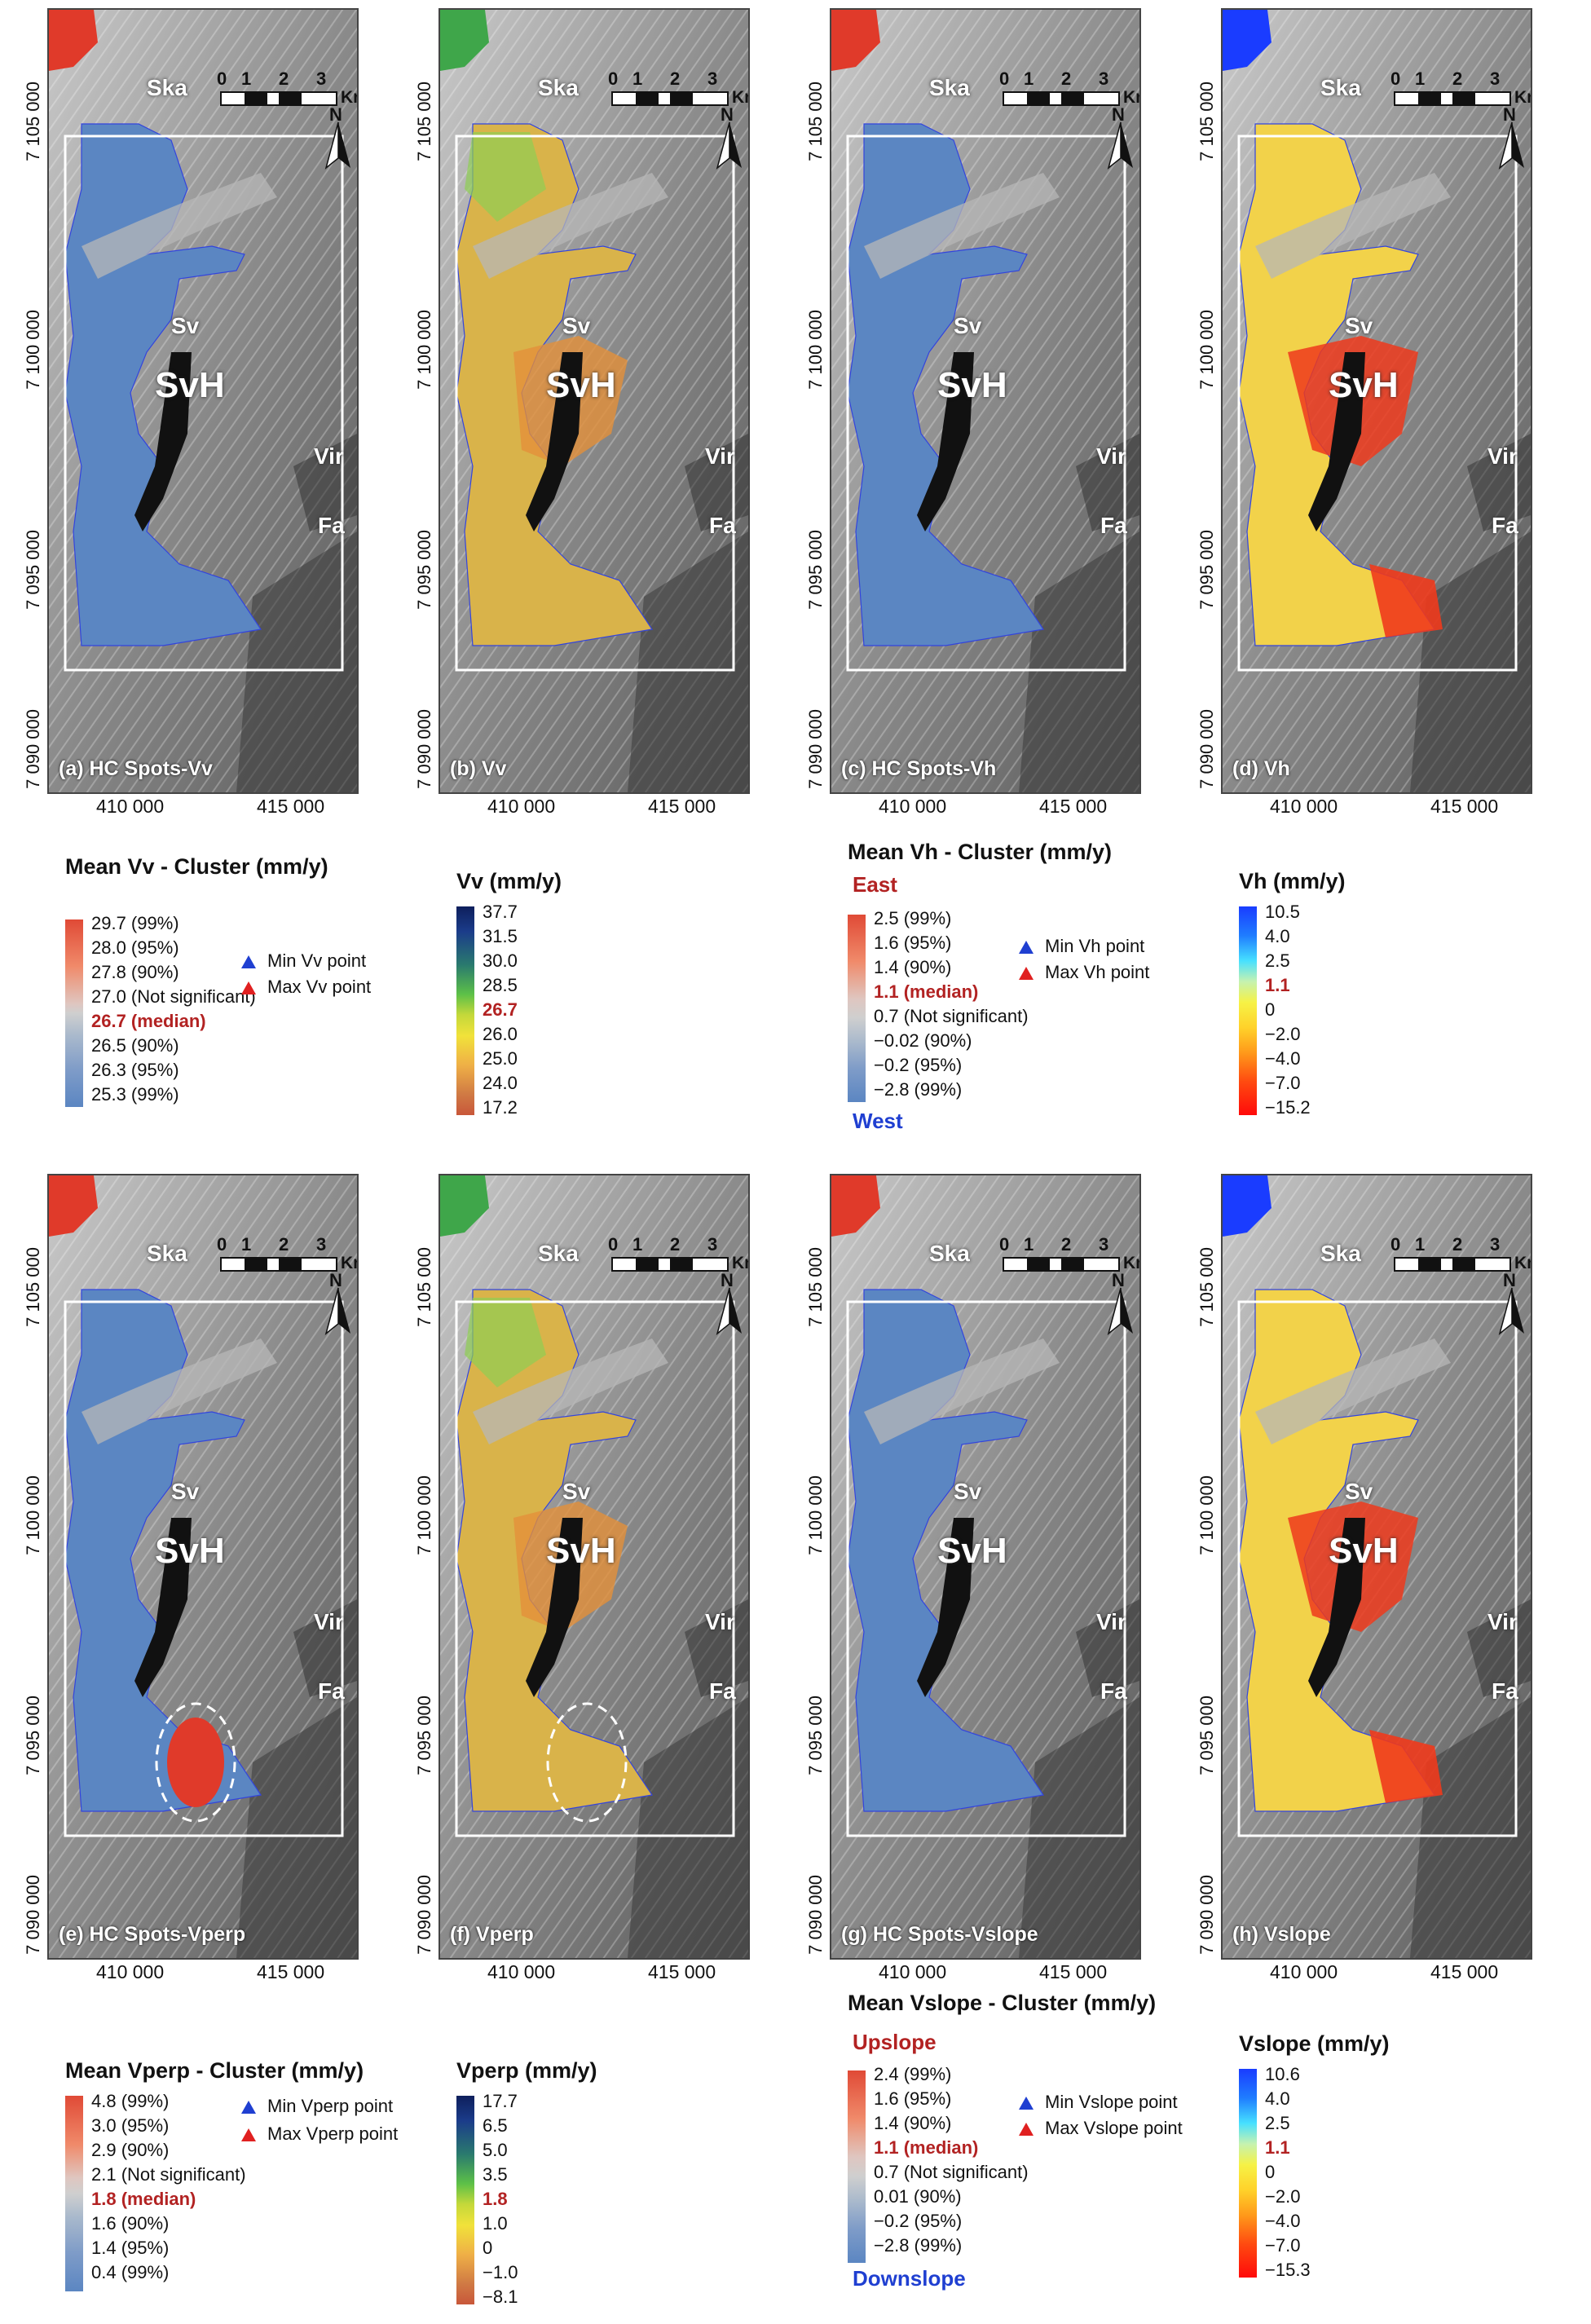  What do you see at coordinates (135, 1045) in the screenshot?
I see `legend-tick: 26.5 (90%)` at bounding box center [135, 1045].